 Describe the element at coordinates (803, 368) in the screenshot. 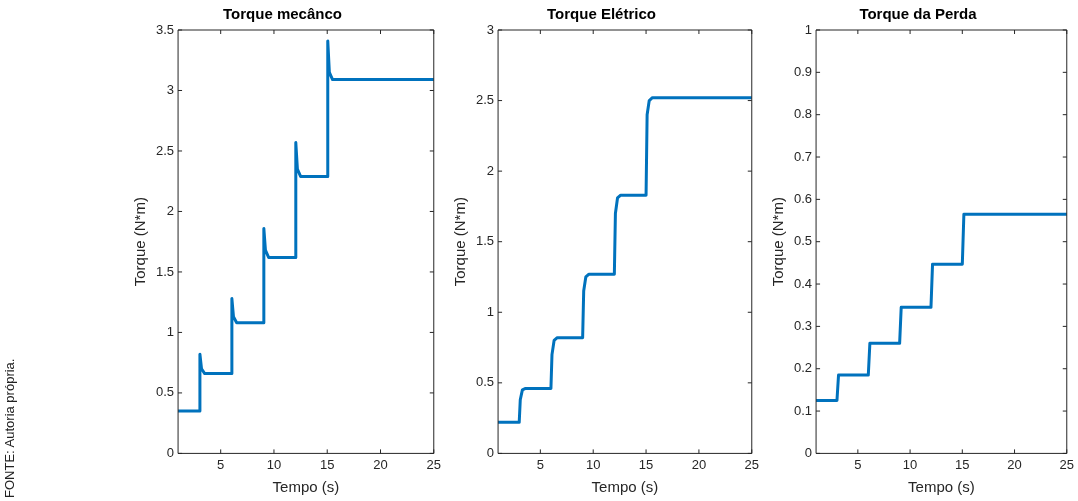

I see `y-tick-label: 0.2` at that location.